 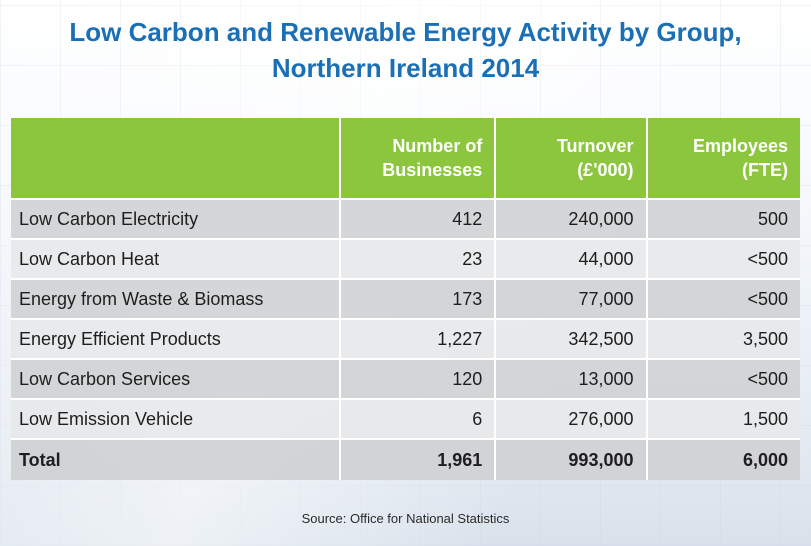 I want to click on cell-turnover: 77,000, so click(x=571, y=298).